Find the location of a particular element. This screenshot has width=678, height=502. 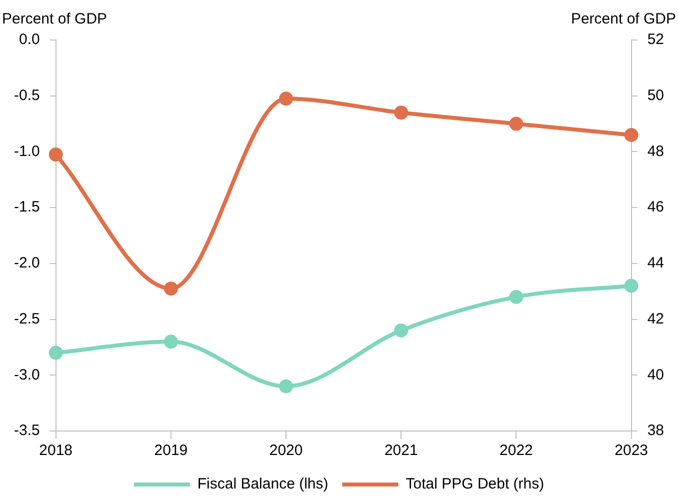

y-axis-title: Percent of GDP is located at coordinates (55, 19).